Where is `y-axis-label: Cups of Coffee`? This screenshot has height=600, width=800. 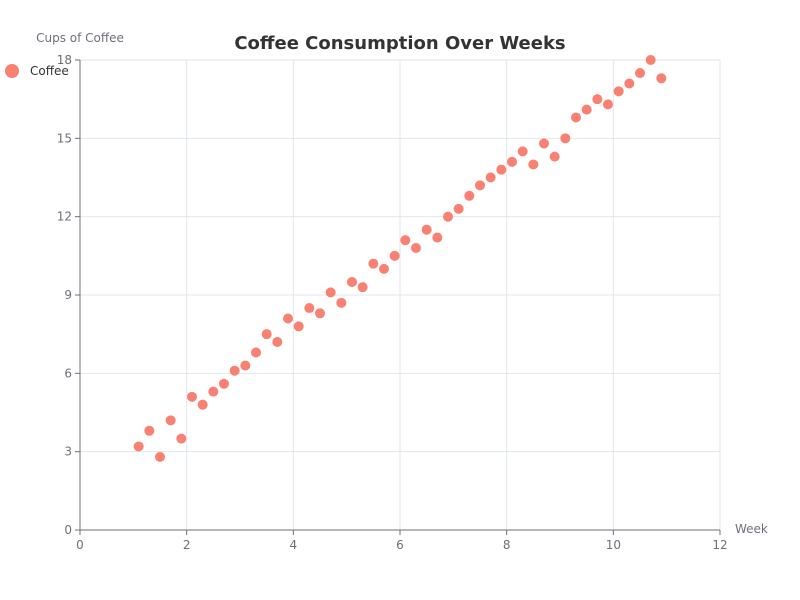
y-axis-label: Cups of Coffee is located at coordinates (80, 38).